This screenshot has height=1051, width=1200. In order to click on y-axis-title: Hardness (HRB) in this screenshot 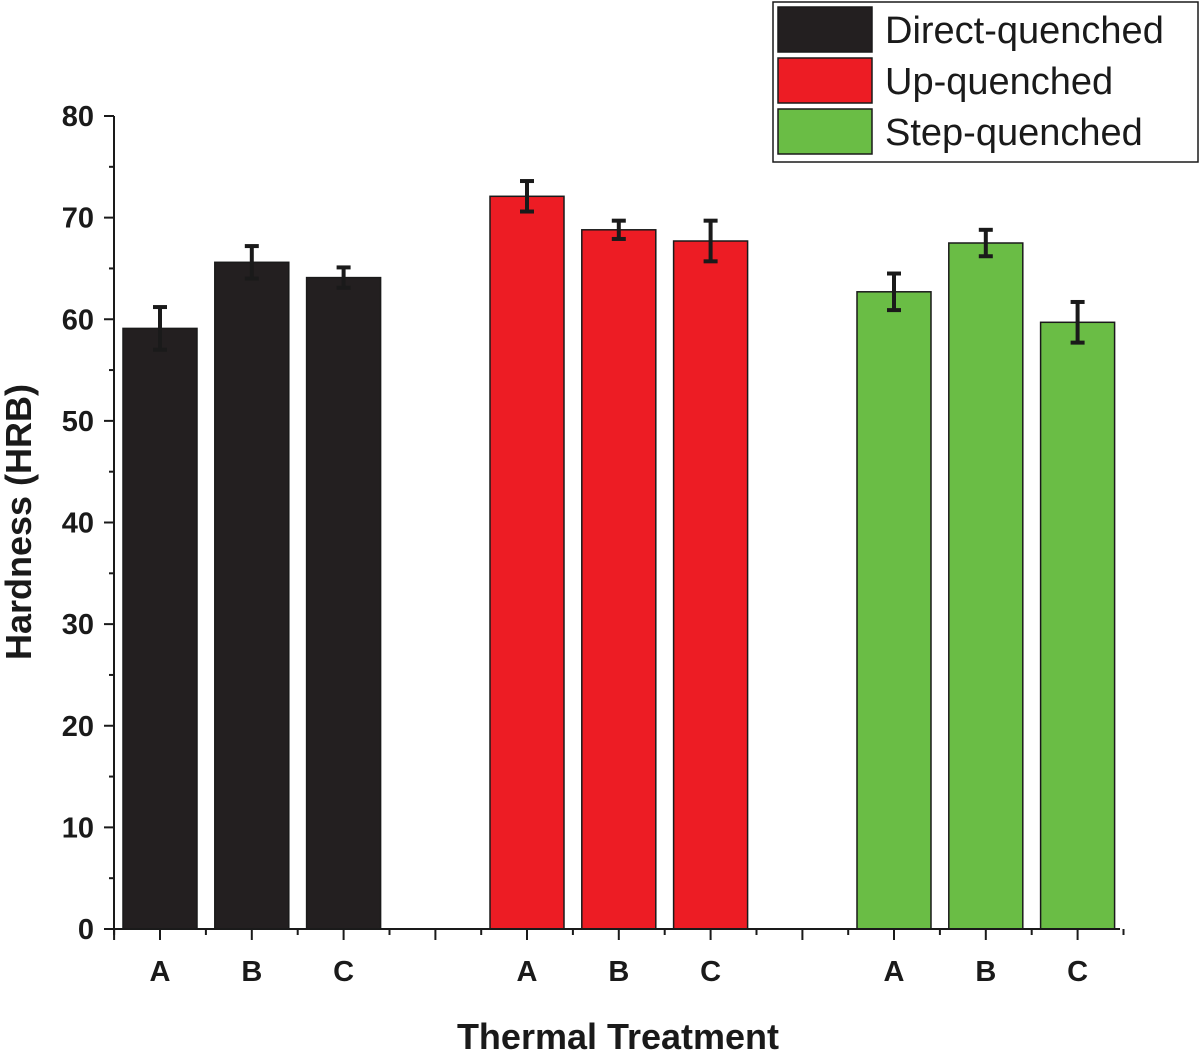, I will do `click(19, 522)`.